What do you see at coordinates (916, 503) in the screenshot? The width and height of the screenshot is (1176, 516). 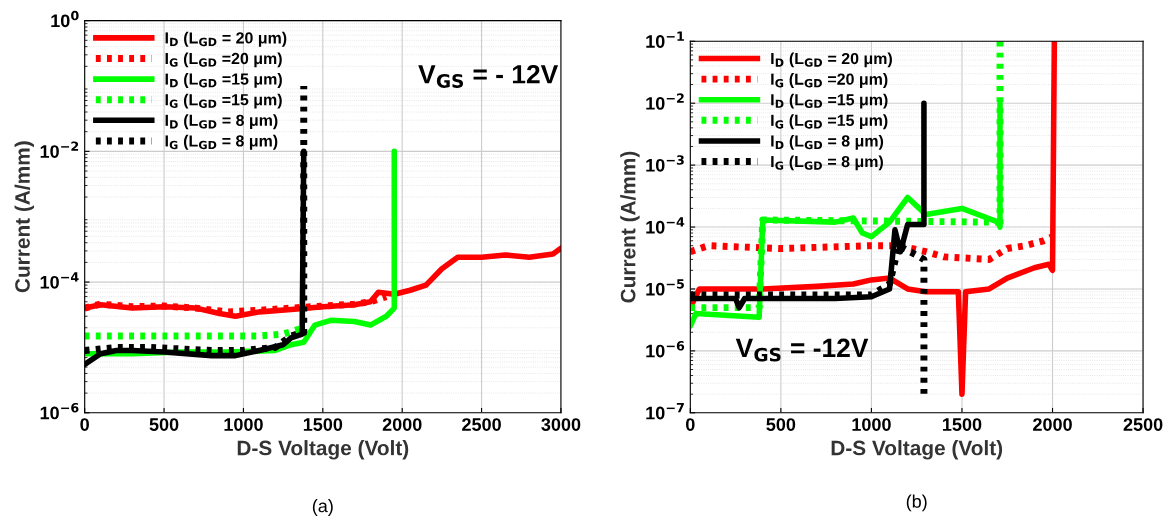 I see `text: (b)` at bounding box center [916, 503].